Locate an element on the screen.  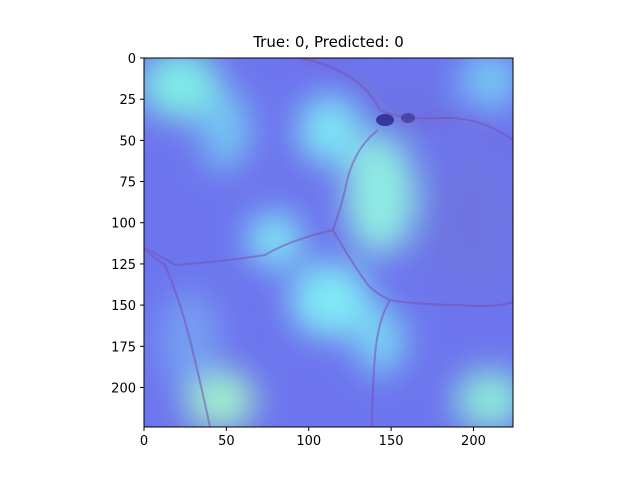
y-tick-label: 0 is located at coordinates (132, 59).